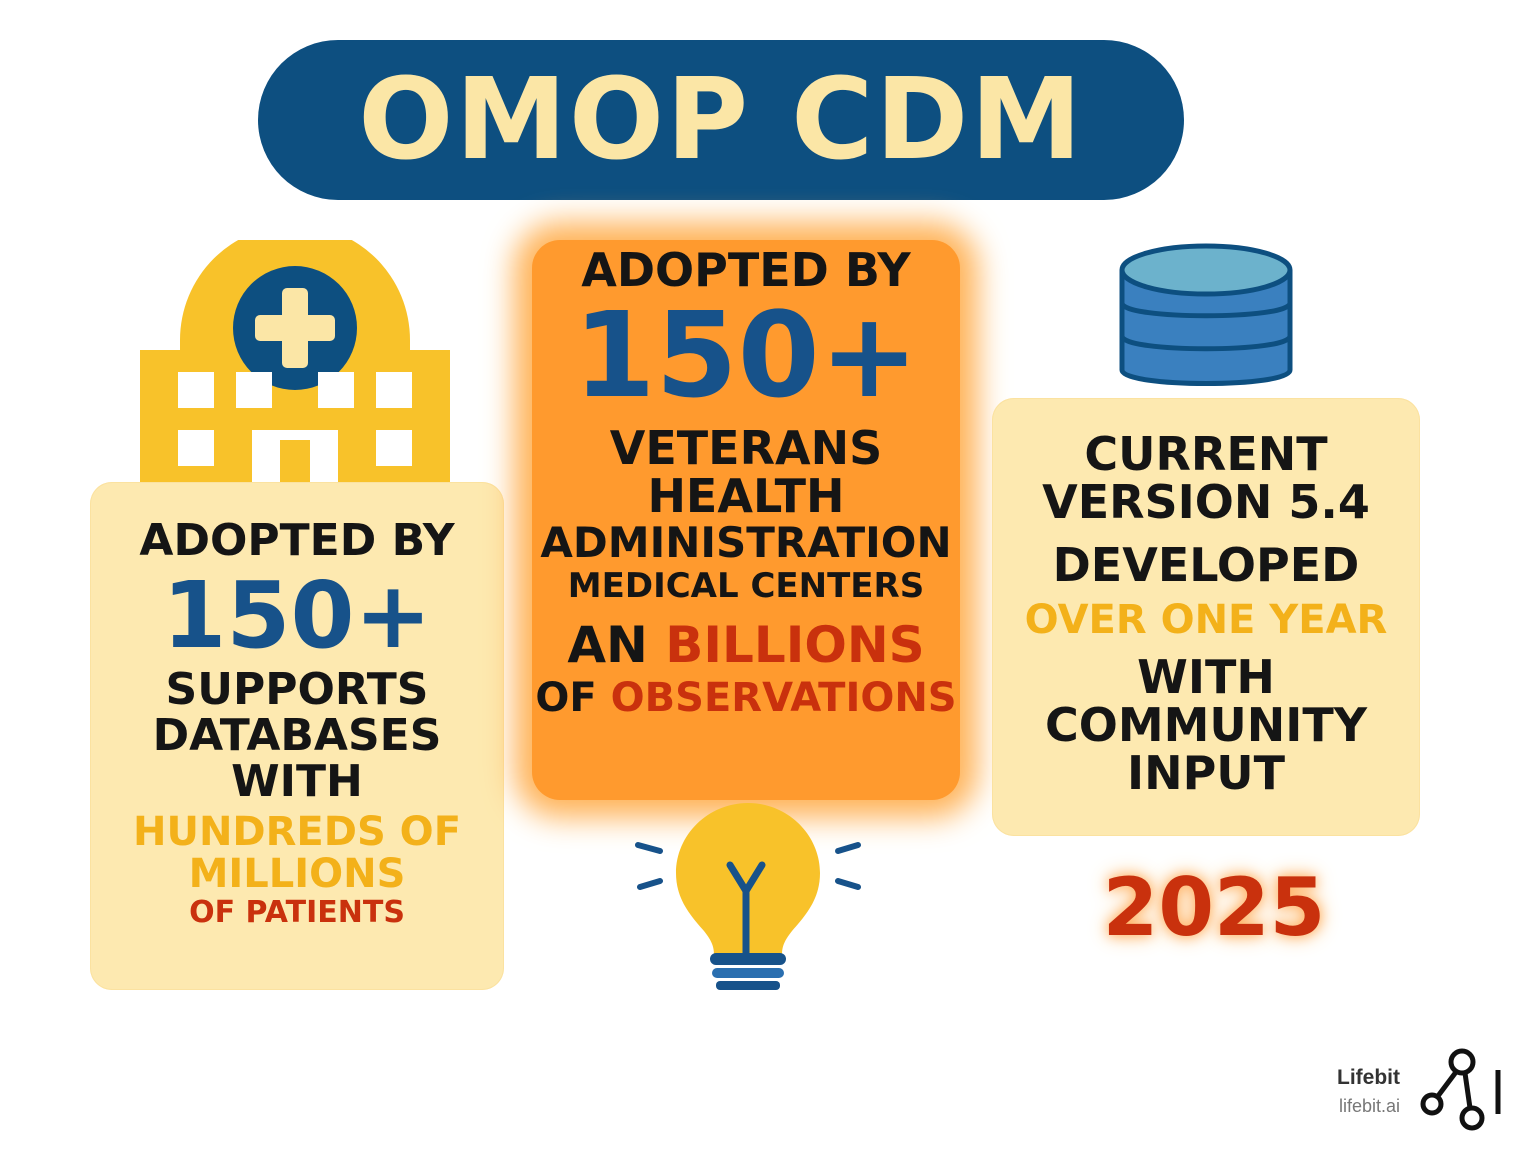 This screenshot has width=1536, height=1154. I want to click on page-title: OMOP CDM, so click(721, 120).